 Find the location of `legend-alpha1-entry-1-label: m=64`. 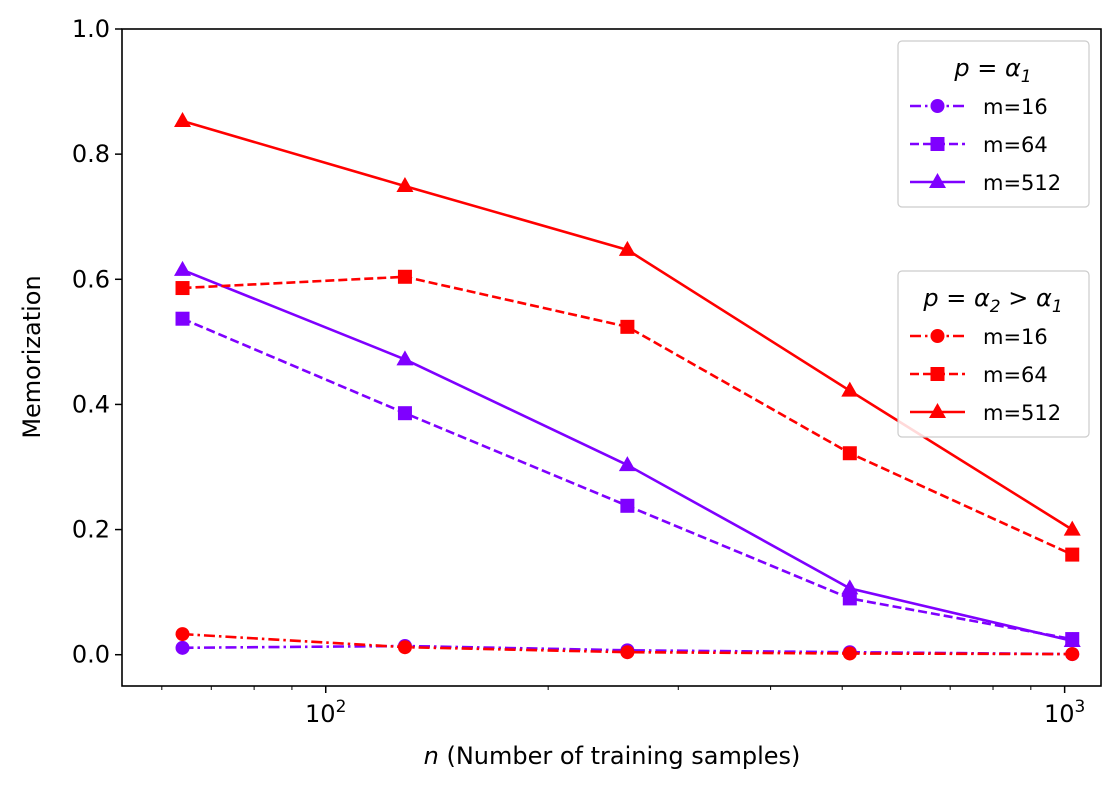

legend-alpha1-entry-1-label: m=64 is located at coordinates (1015, 145).